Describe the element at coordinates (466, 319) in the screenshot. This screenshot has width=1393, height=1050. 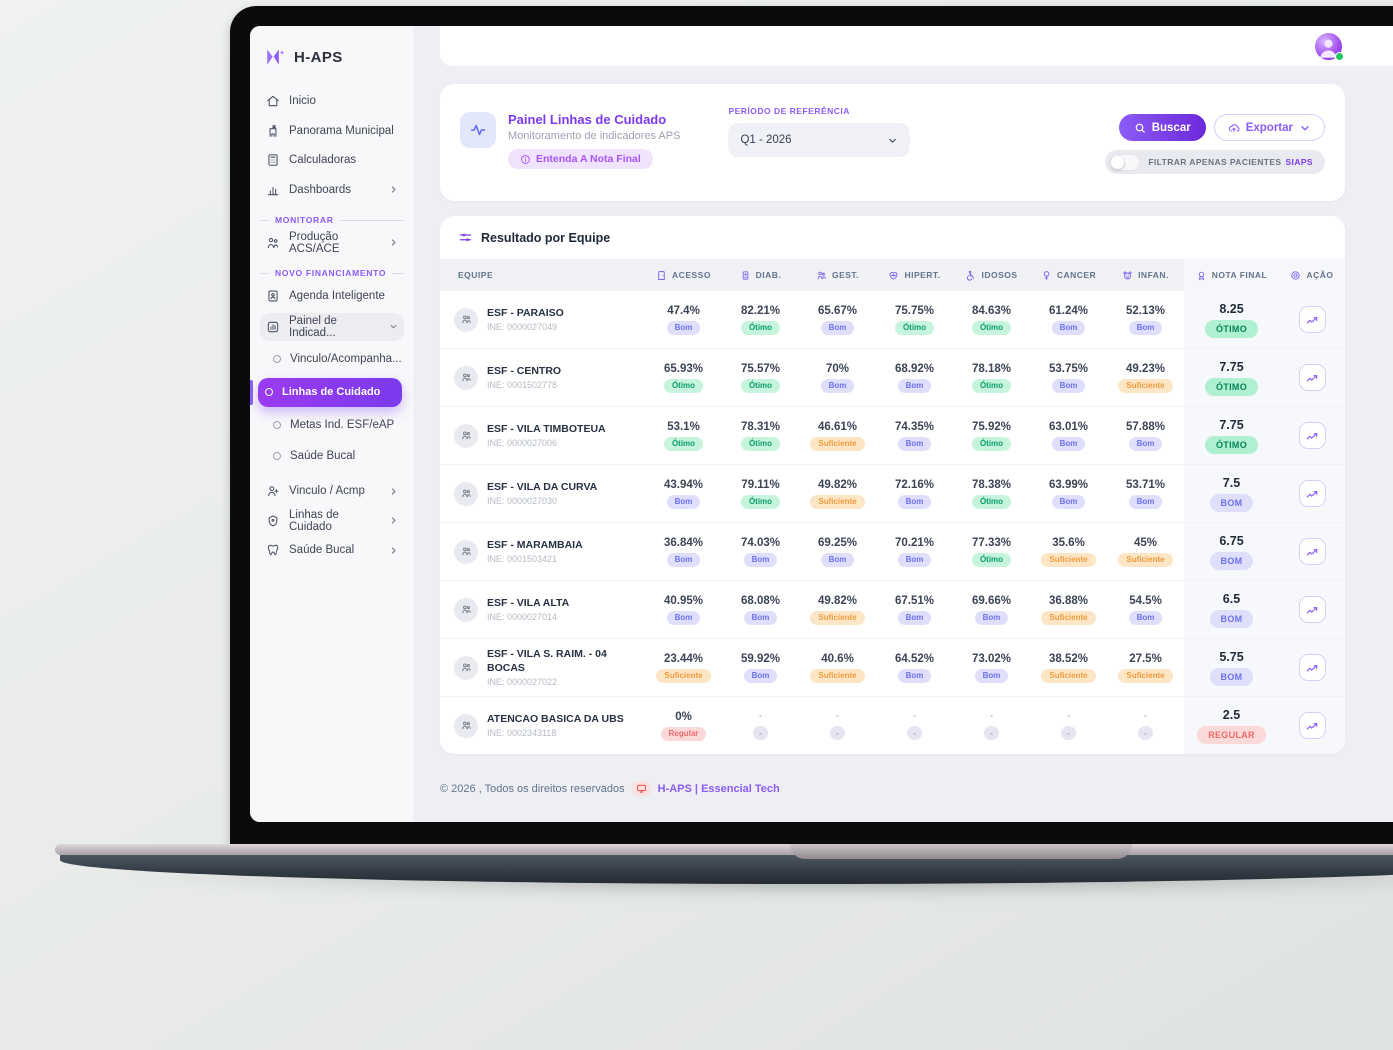
I see `team-avatar` at that location.